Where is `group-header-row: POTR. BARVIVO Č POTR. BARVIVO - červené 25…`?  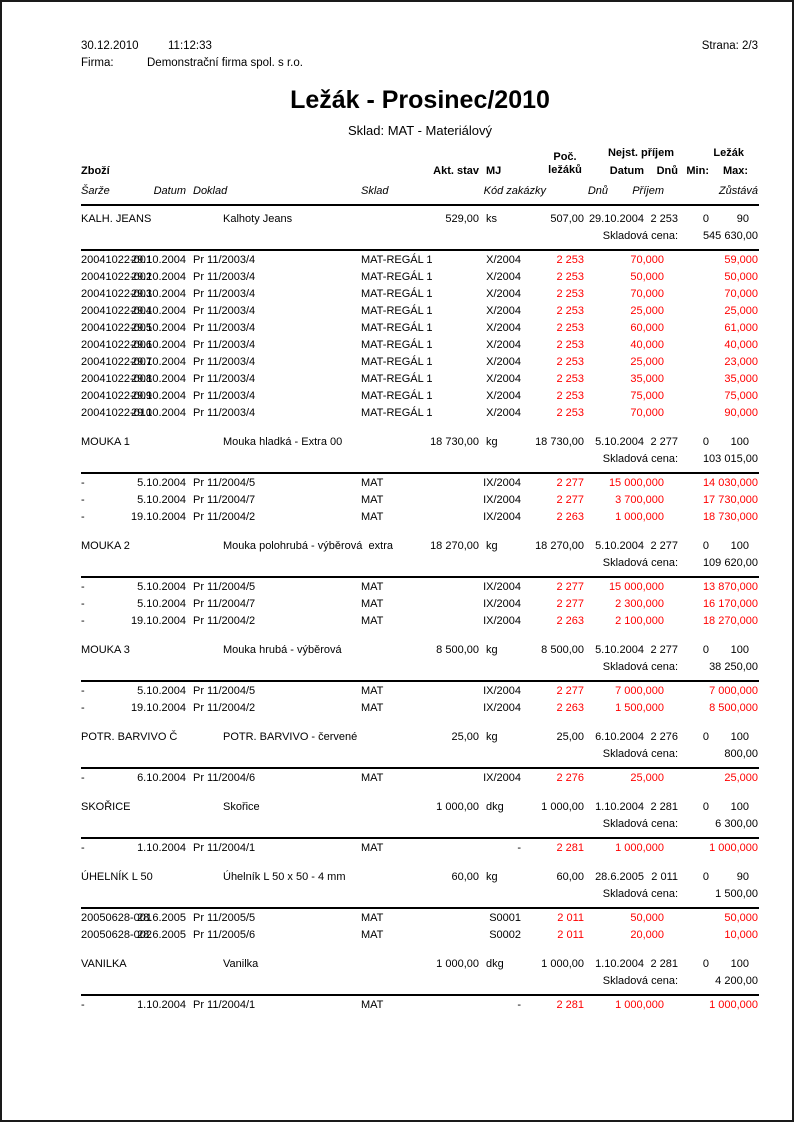
group-header-row: POTR. BARVIVO Č POTR. BARVIVO - červené 25… is located at coordinates (420, 738).